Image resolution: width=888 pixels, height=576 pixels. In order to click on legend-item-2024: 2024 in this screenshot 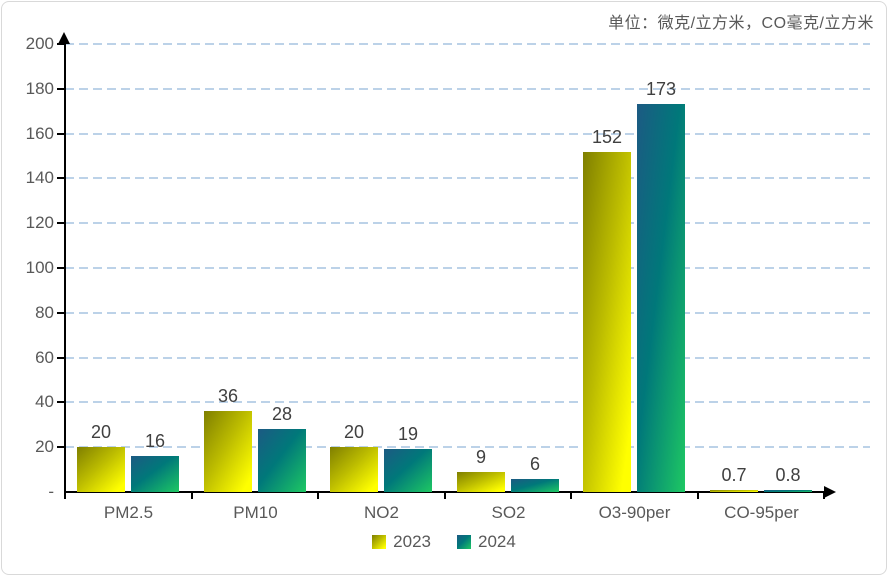, I will do `click(486, 542)`.